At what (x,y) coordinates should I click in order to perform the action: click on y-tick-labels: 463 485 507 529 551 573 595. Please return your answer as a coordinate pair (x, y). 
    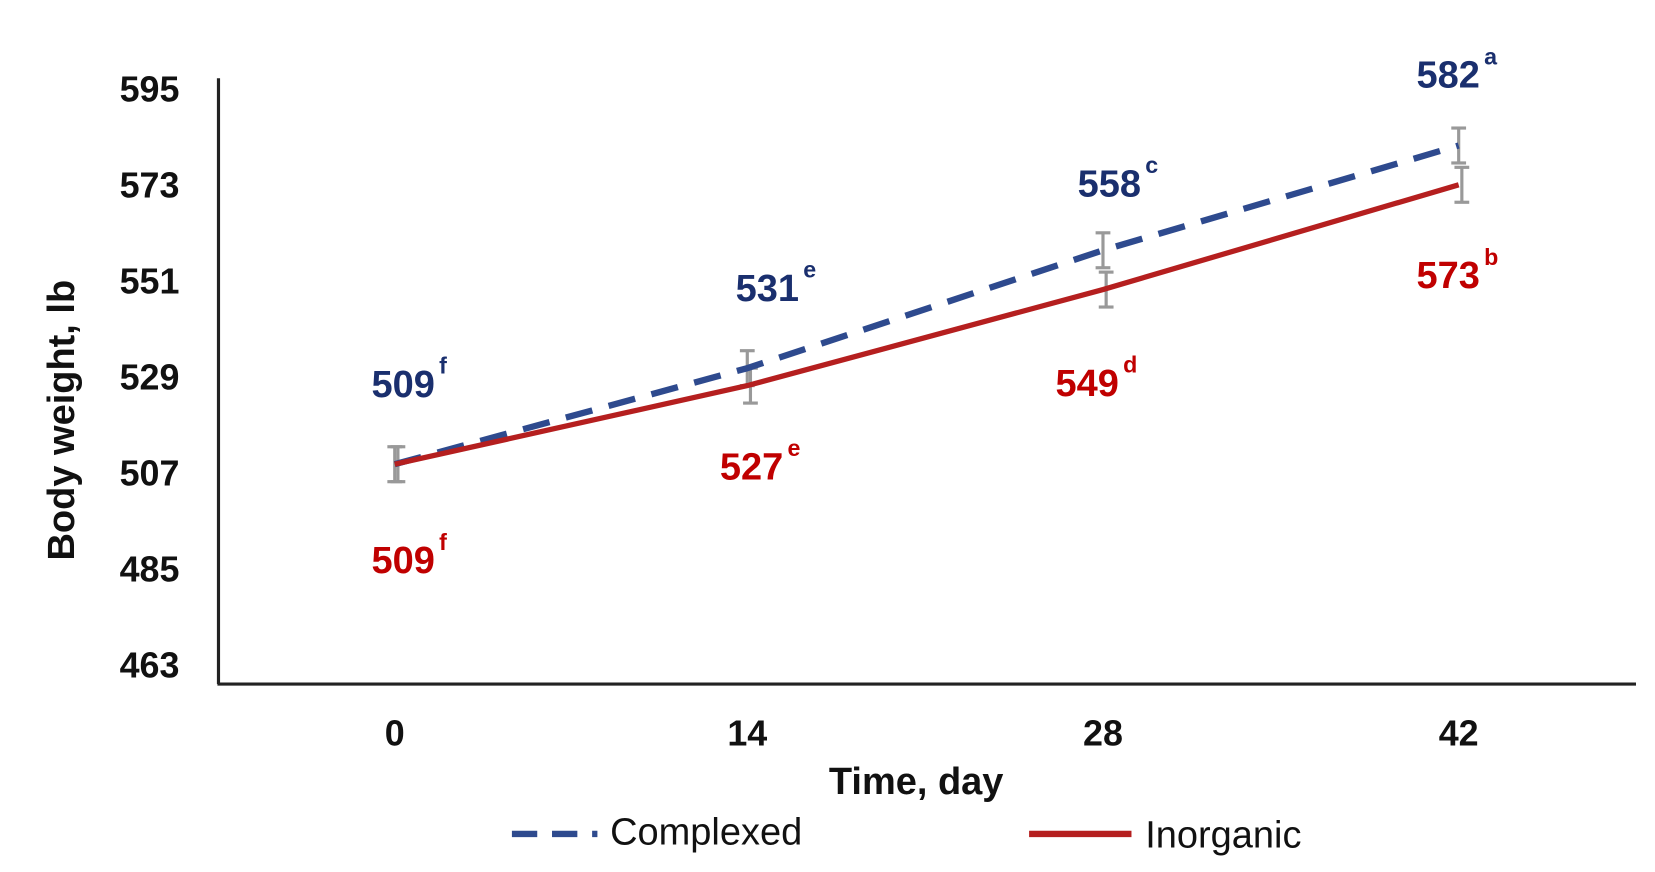
    Looking at the image, I should click on (150, 377).